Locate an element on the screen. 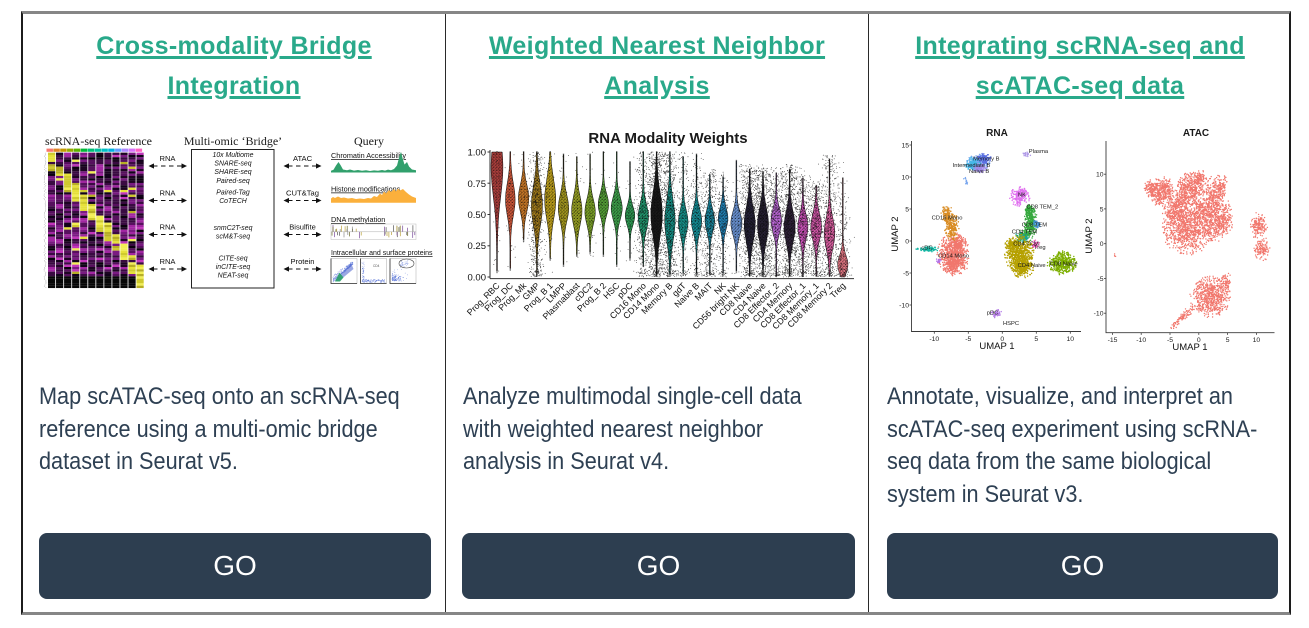 The image size is (1309, 628). svg-text: CD4 TEM is located at coordinates (1025, 233).